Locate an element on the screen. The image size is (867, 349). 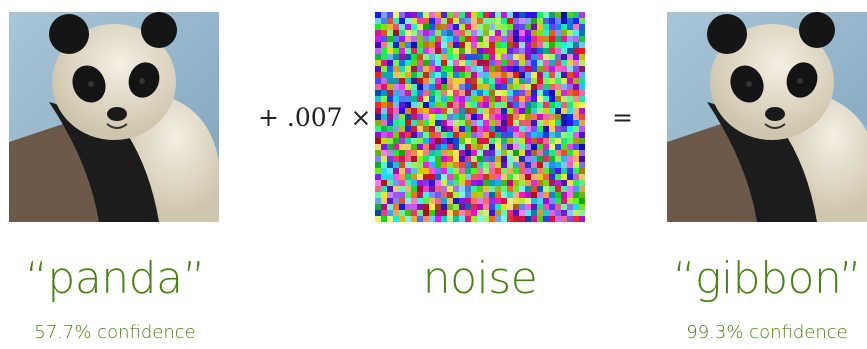
confidence-panda: 57.7% confidence is located at coordinates (115, 332).